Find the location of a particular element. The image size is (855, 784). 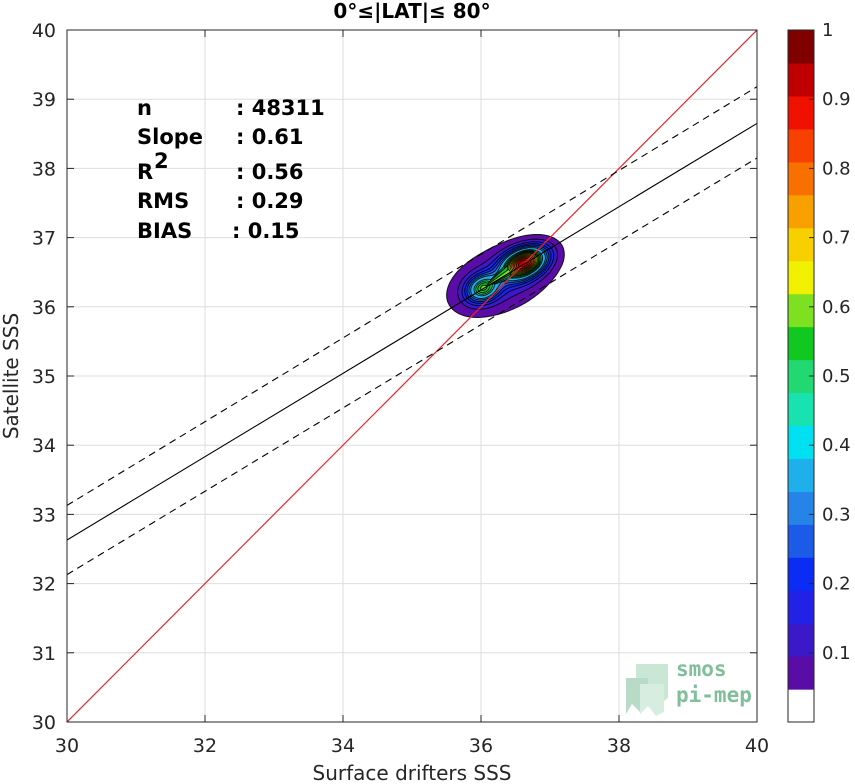

y-tick-label-4: 34 is located at coordinates (44, 446).